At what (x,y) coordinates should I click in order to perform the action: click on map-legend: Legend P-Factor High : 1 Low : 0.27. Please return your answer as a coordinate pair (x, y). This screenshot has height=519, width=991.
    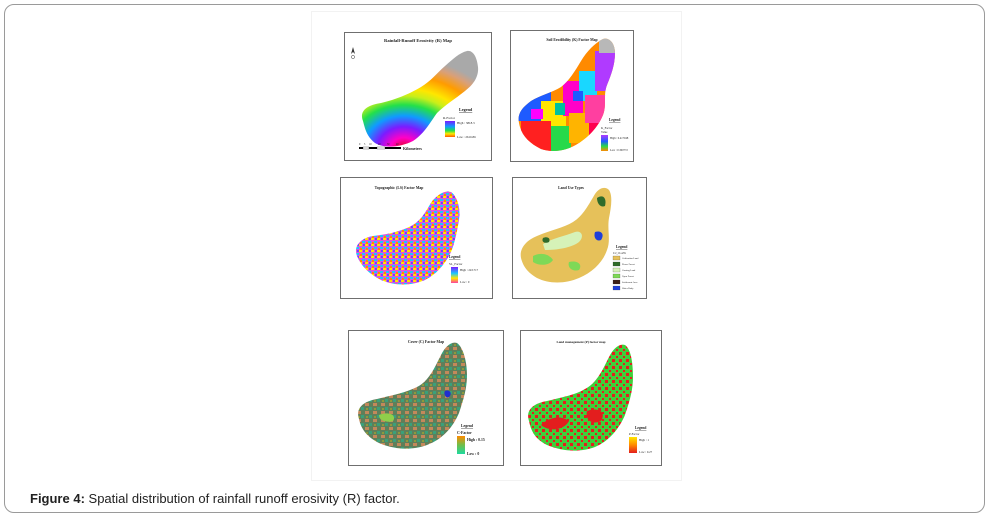
    Looking at the image, I should click on (641, 440).